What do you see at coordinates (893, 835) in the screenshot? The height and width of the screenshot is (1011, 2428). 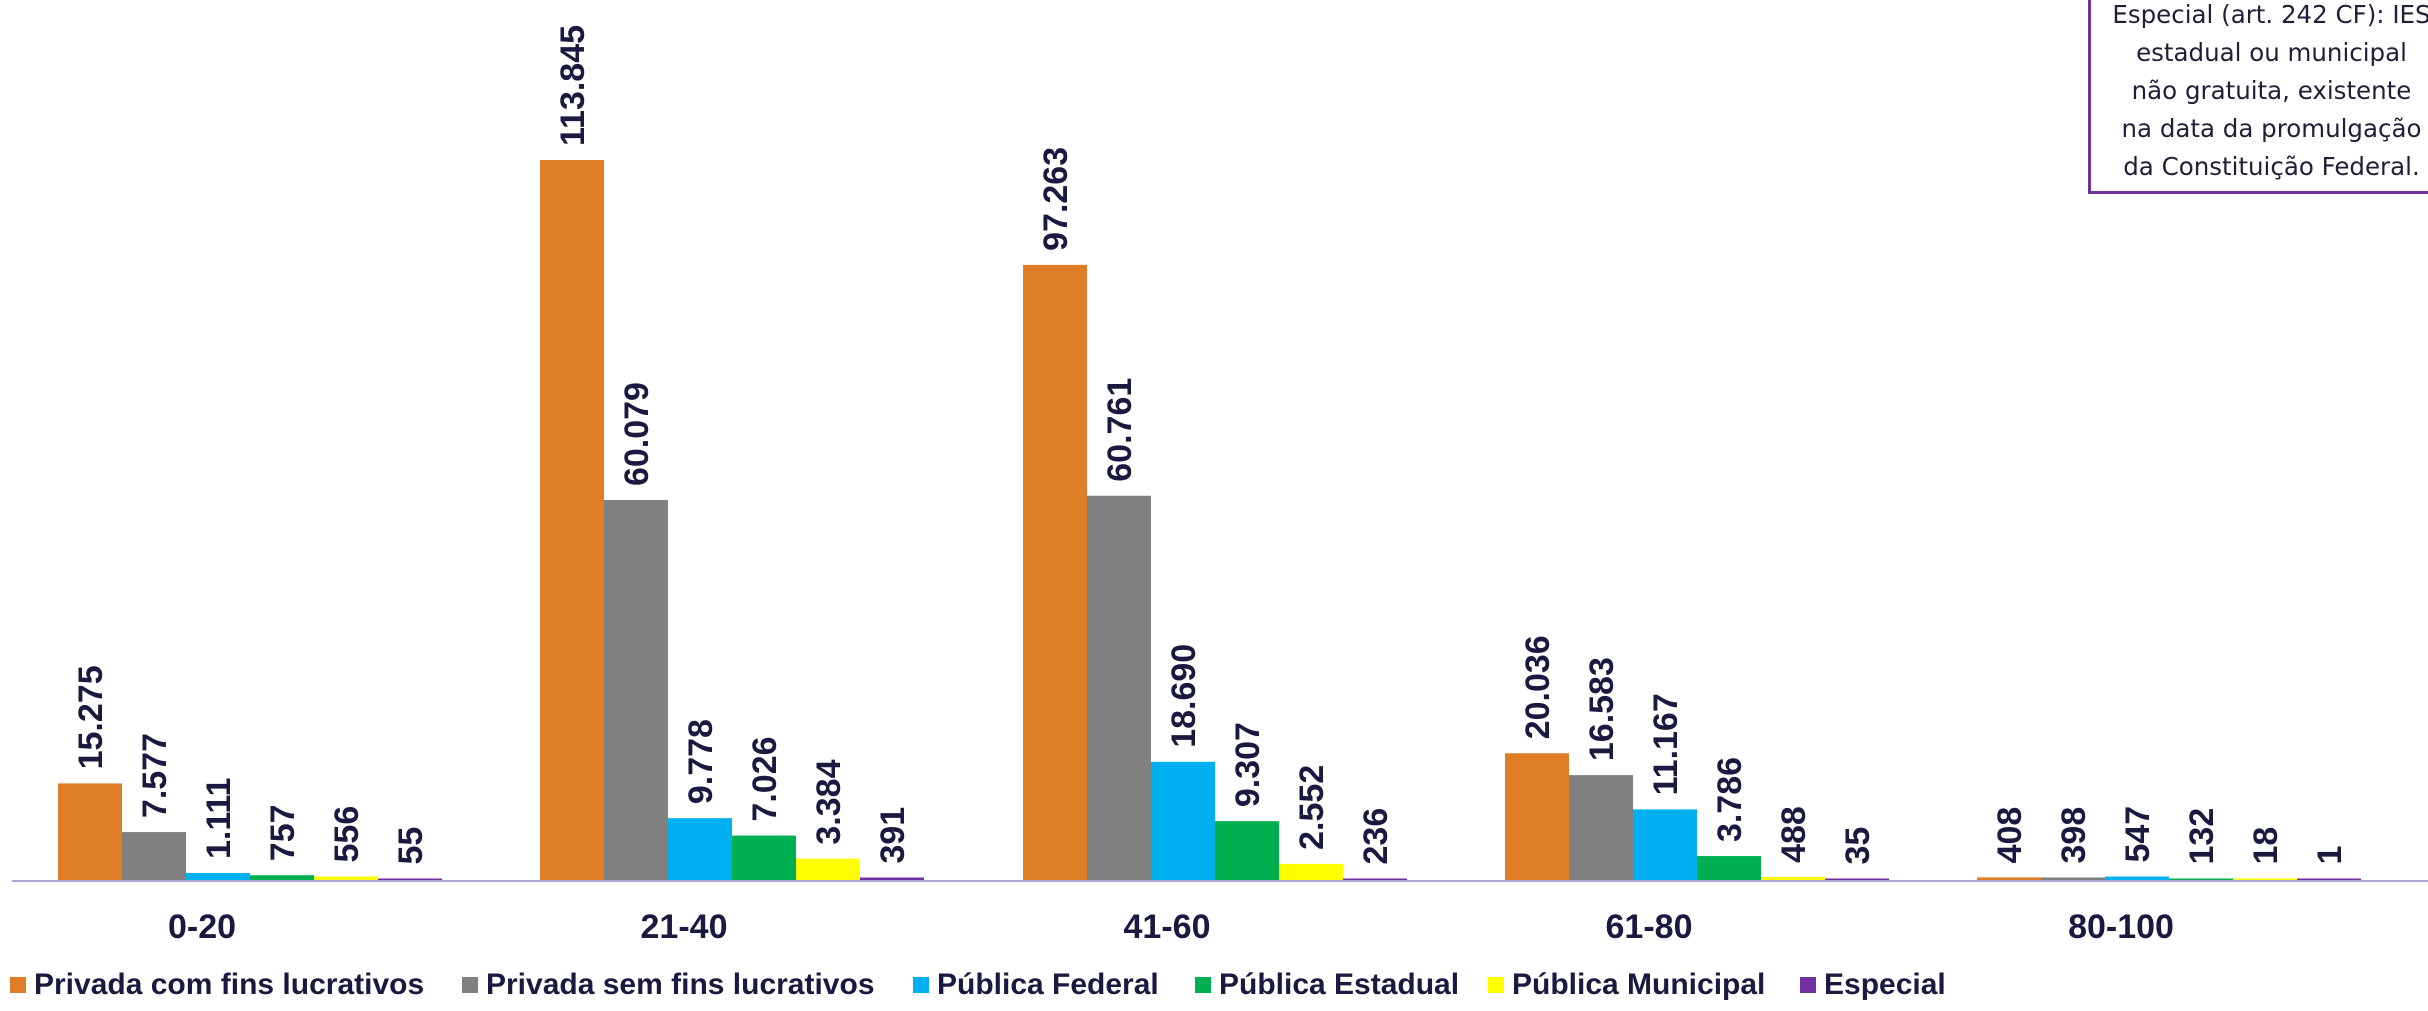 I see `data-label: 391` at bounding box center [893, 835].